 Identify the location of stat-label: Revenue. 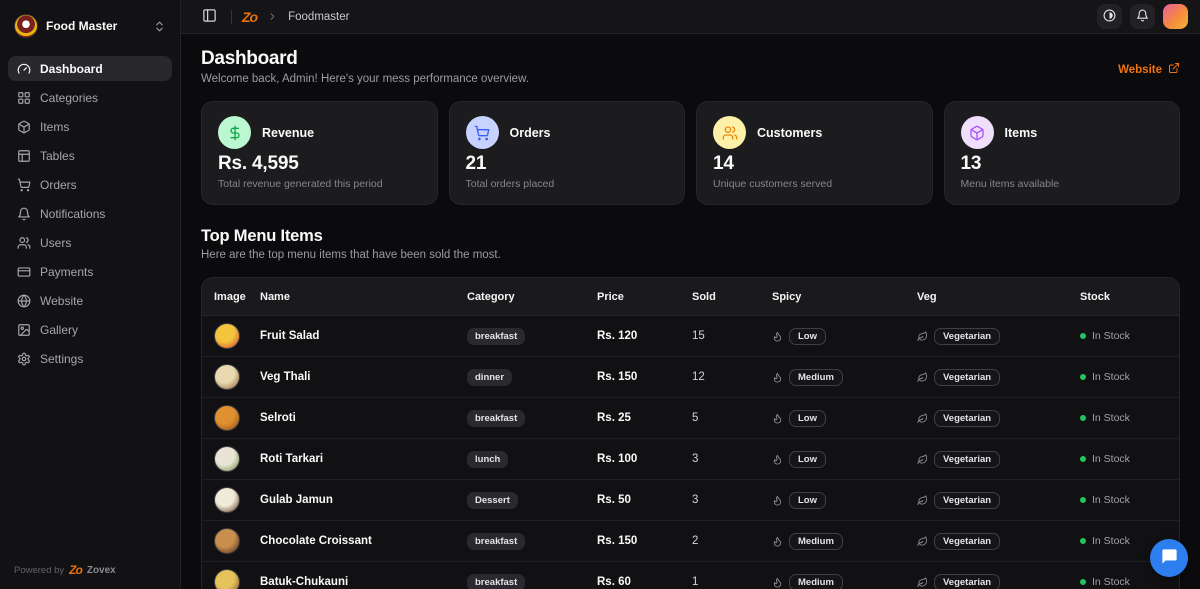
(288, 132).